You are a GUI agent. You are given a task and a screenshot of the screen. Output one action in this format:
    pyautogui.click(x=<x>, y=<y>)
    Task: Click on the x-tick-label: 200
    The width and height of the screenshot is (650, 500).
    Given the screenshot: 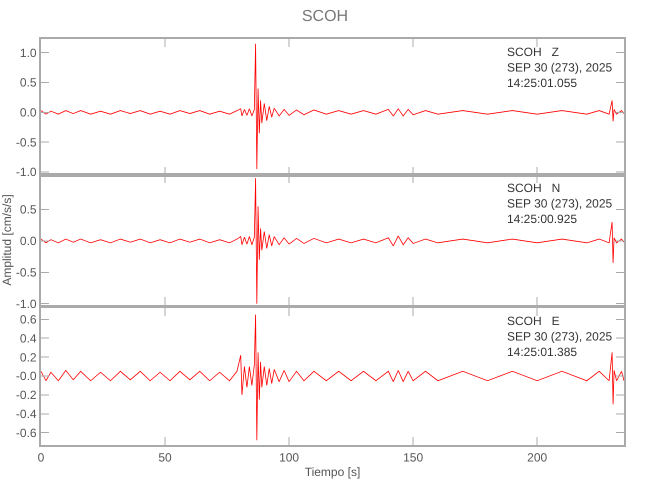 What is the action you would take?
    pyautogui.click(x=537, y=457)
    